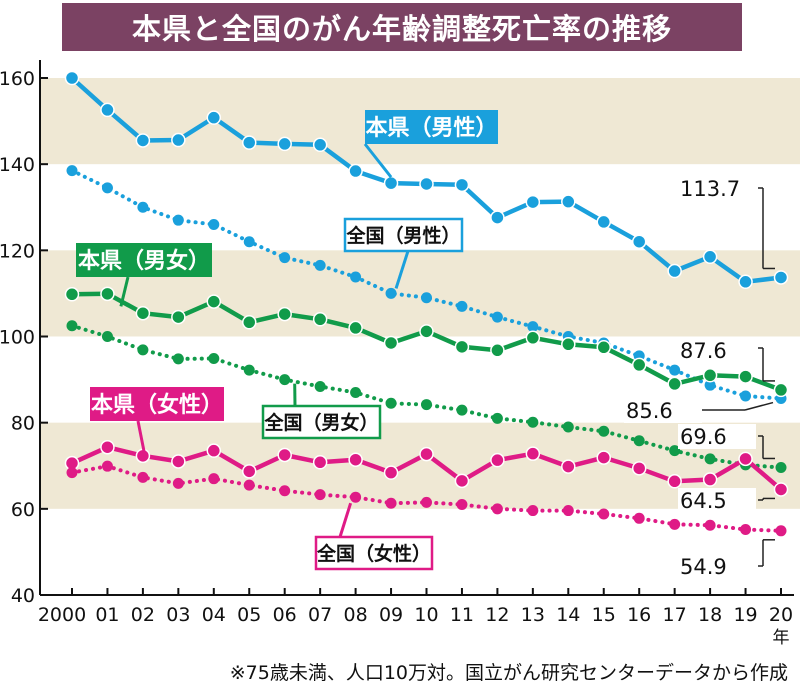 This screenshot has width=800, height=691. I want to click on x-tick-label: 2000, so click(62, 615).